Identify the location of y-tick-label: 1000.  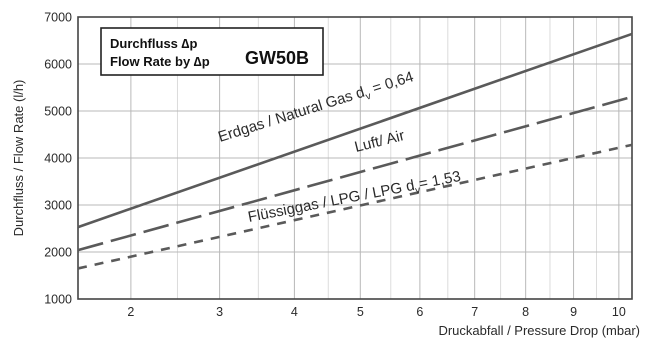
(58, 300).